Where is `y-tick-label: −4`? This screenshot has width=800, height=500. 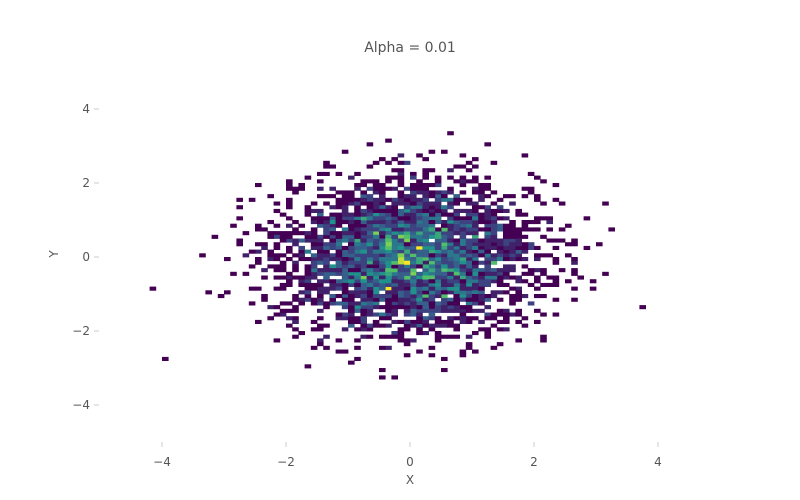
y-tick-label: −4 is located at coordinates (81, 405).